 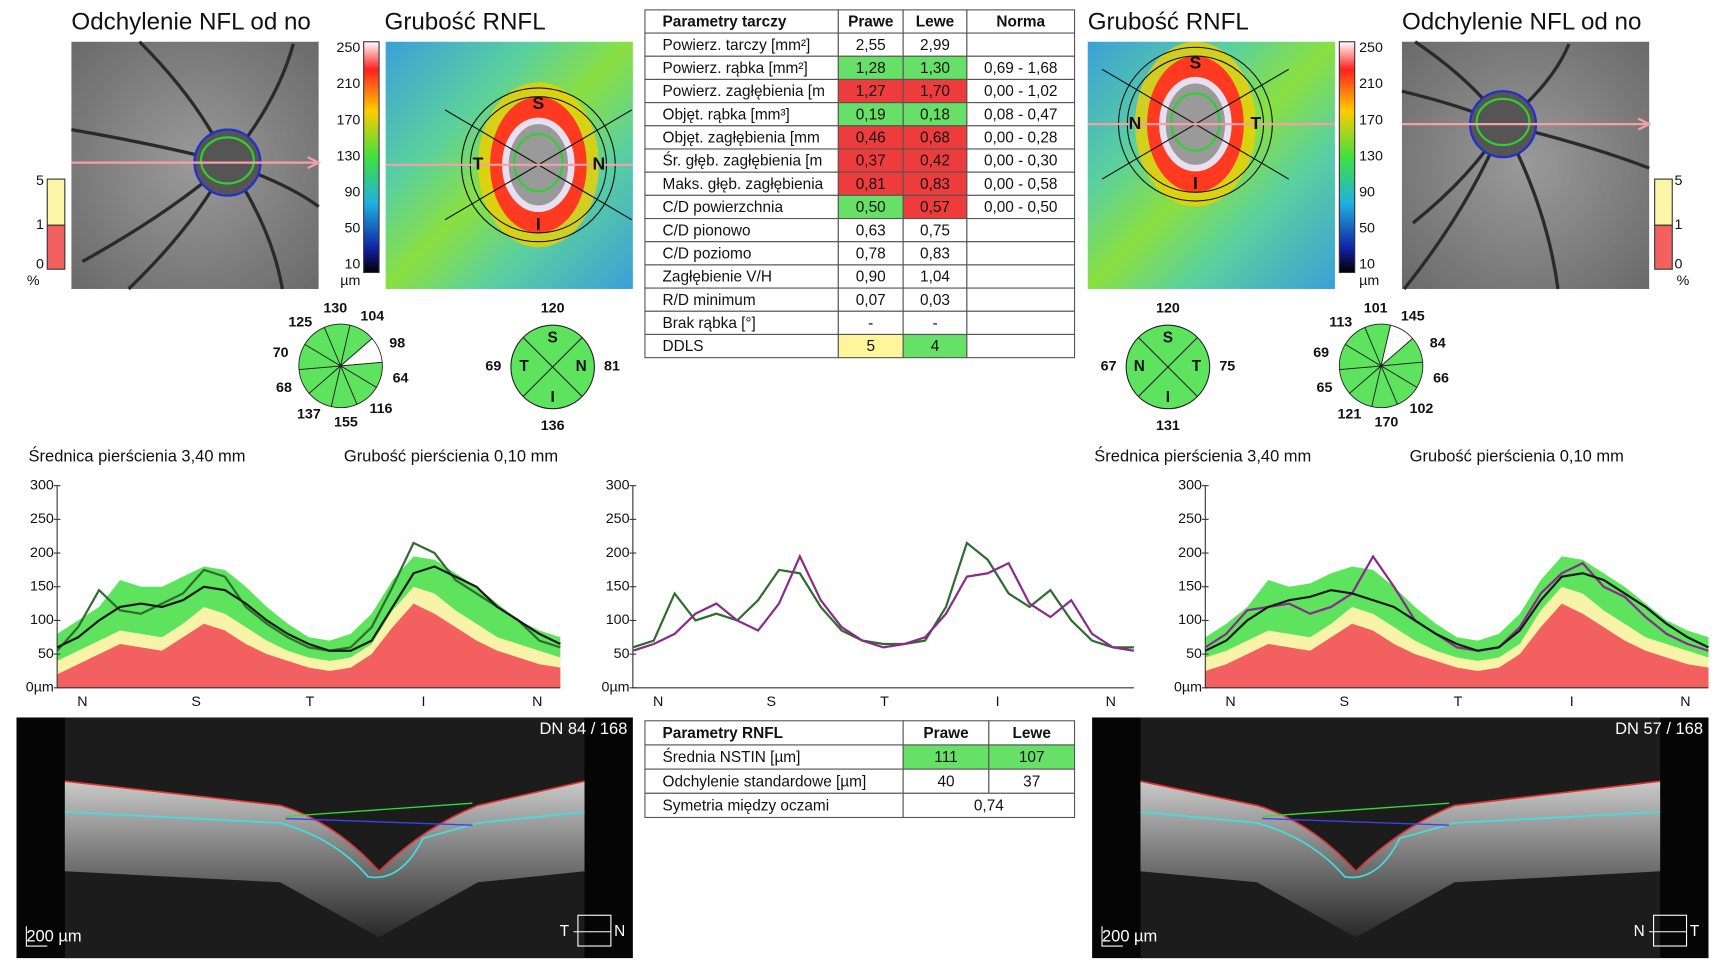 What do you see at coordinates (380, 409) in the screenshot?
I see `clock-value: 116` at bounding box center [380, 409].